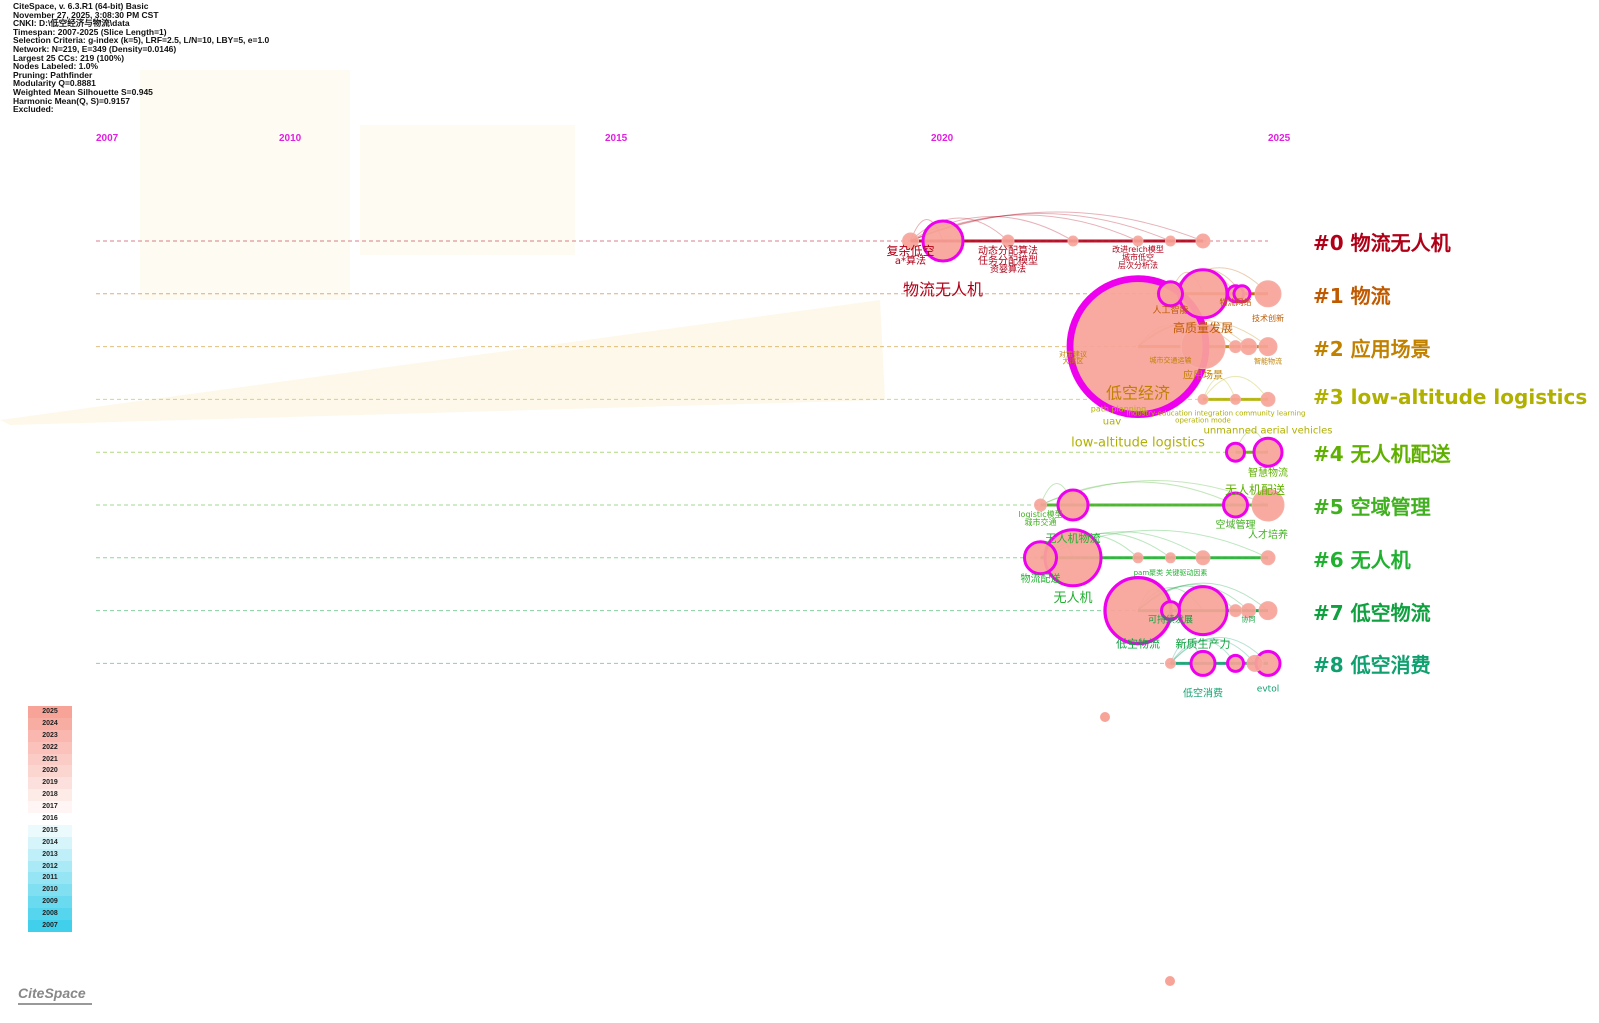 This screenshot has height=1023, width=1599. Describe the element at coordinates (83, 91) in the screenshot. I see `summary-line: Weighted Mean Silhouette S=0.945` at that location.